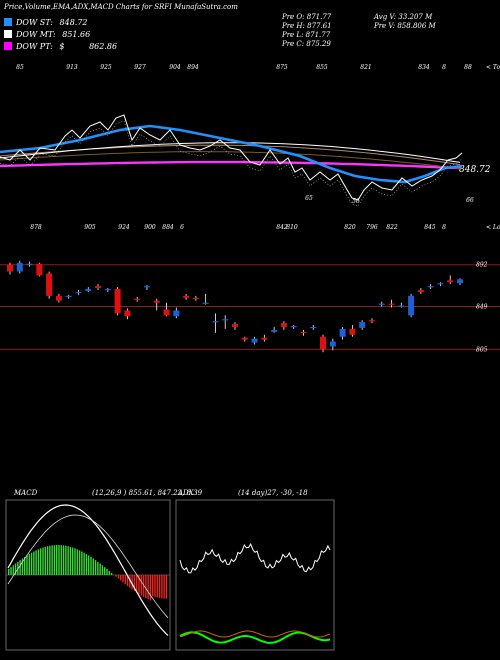 The height and width of the screenshot is (660, 500). What do you see at coordinates (8, 46) in the screenshot?
I see `legend-swatch-pt` at bounding box center [8, 46].